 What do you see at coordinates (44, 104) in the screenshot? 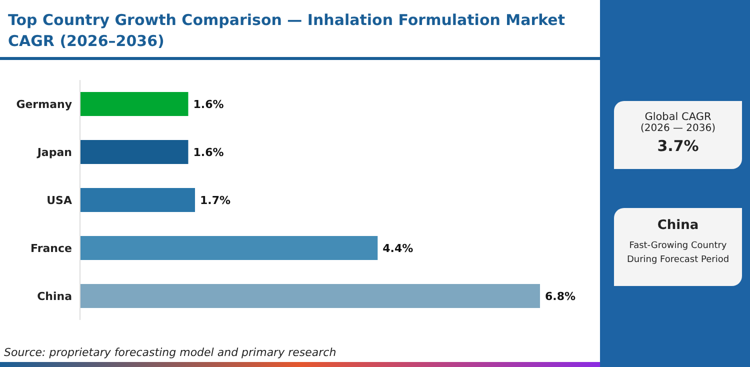
I see `y-tick-label: Germany` at bounding box center [44, 104].